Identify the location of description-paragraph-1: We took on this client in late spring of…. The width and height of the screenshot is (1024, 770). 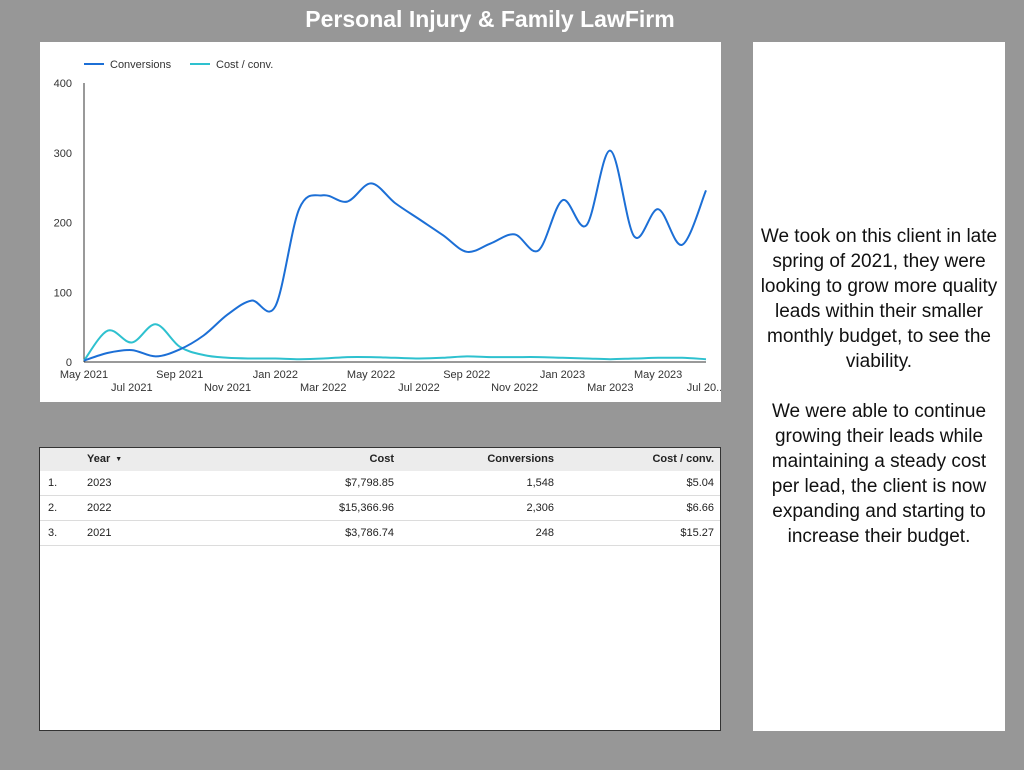
(879, 299).